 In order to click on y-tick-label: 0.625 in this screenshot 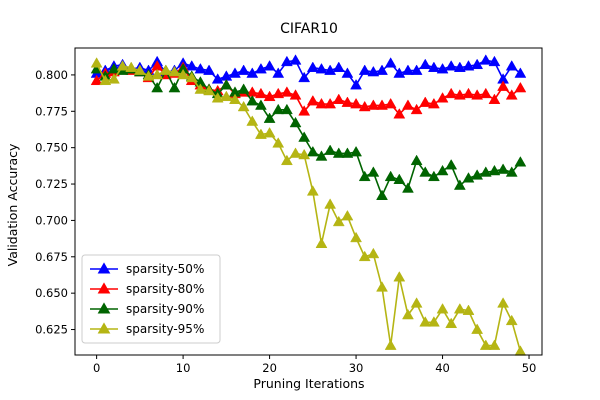, I will do `click(51, 330)`.